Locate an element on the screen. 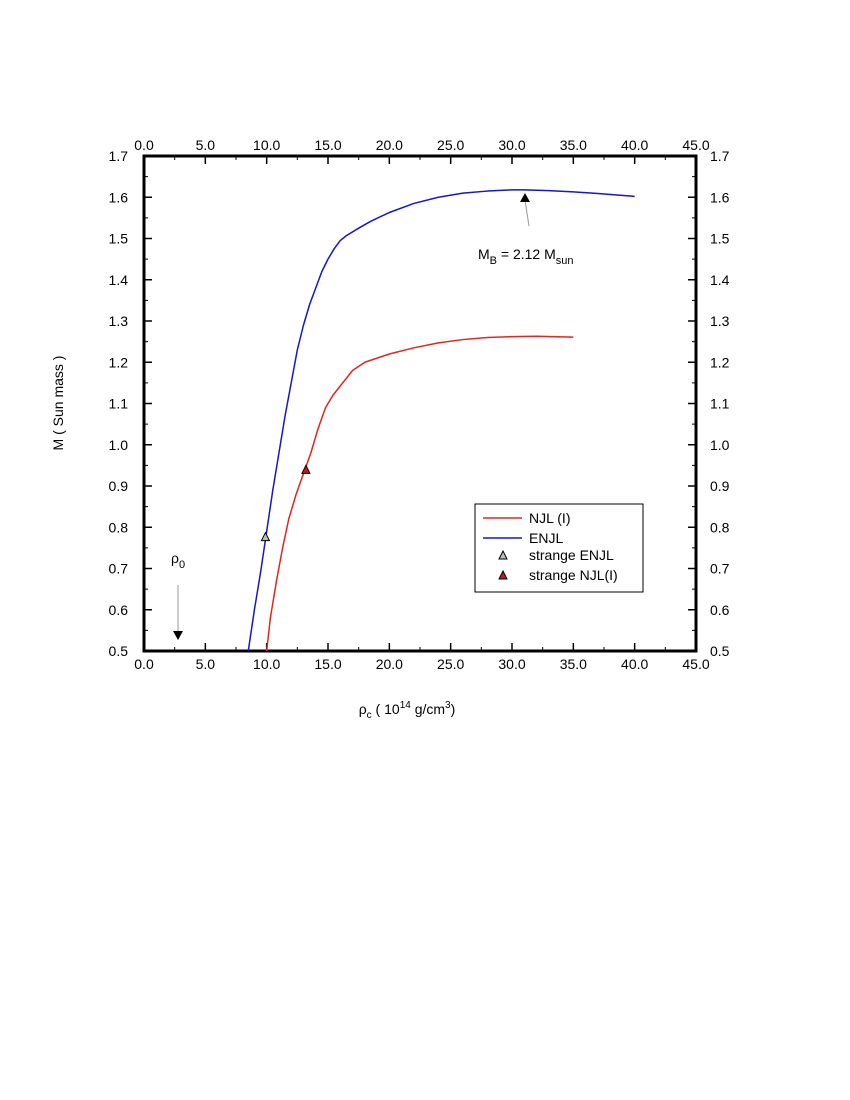  y-tick-label-left: 0.9 is located at coordinates (119, 486).